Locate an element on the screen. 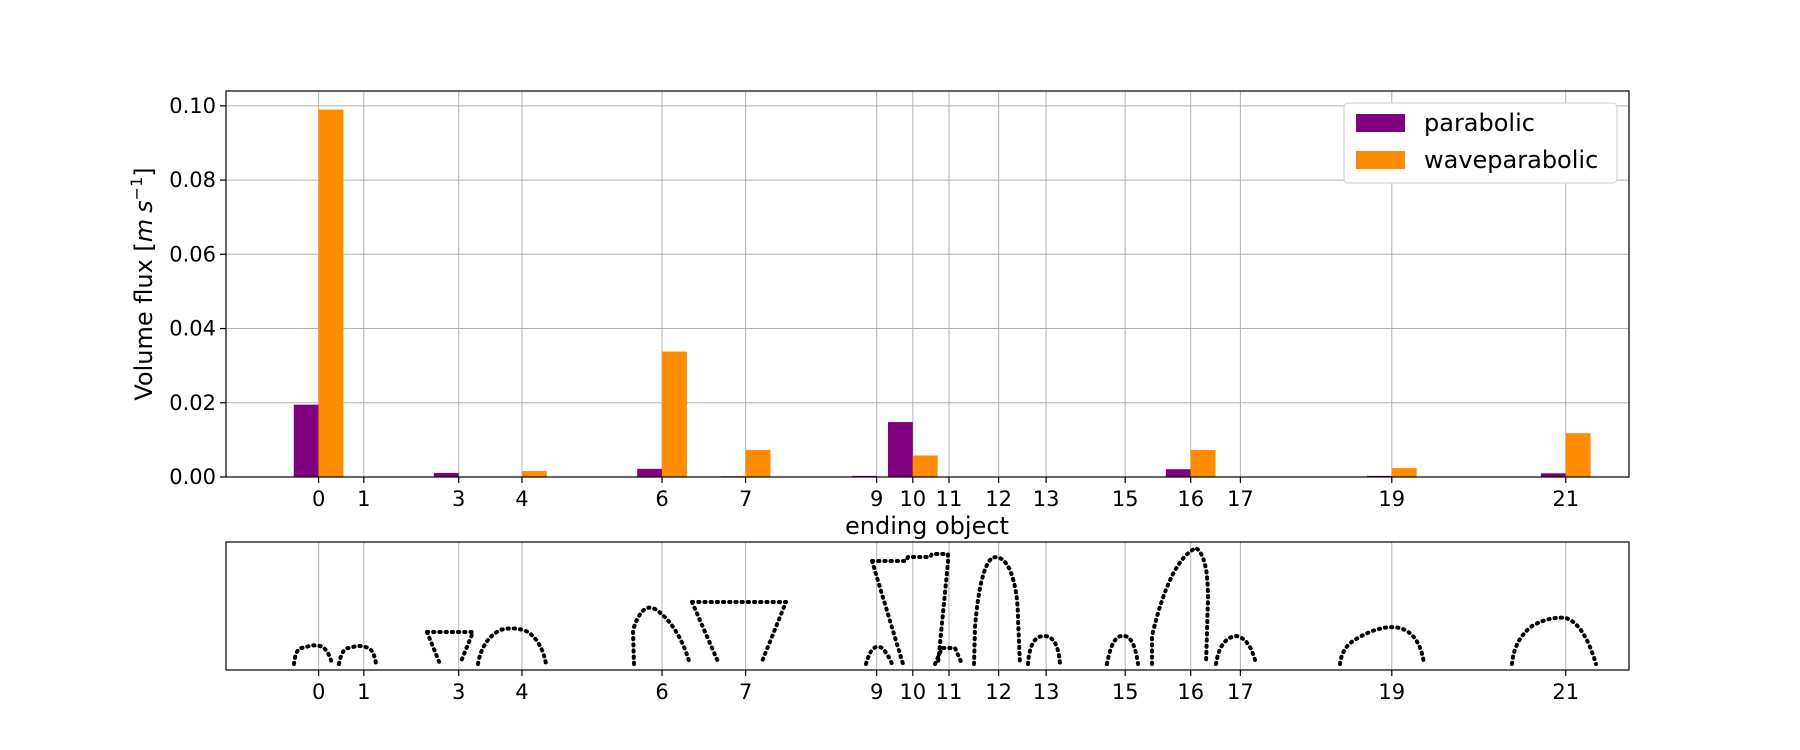  y-axis-label-exponent: −1 is located at coordinates (136, 189).